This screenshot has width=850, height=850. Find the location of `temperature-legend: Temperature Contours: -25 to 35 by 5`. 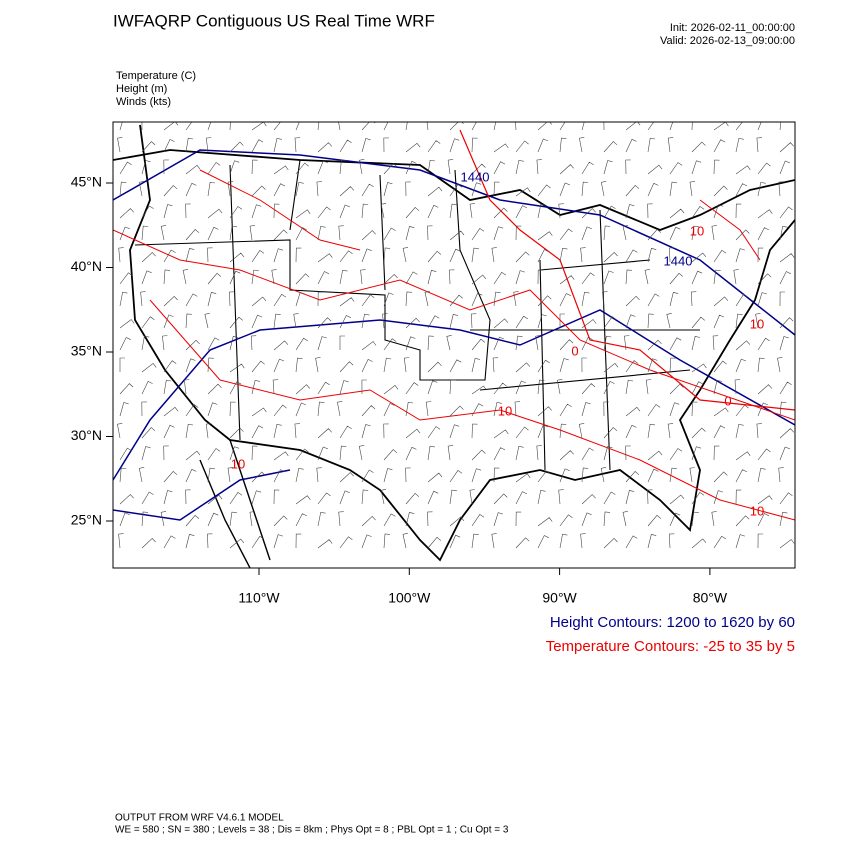

temperature-legend: Temperature Contours: -25 to 35 by 5 is located at coordinates (670, 646).